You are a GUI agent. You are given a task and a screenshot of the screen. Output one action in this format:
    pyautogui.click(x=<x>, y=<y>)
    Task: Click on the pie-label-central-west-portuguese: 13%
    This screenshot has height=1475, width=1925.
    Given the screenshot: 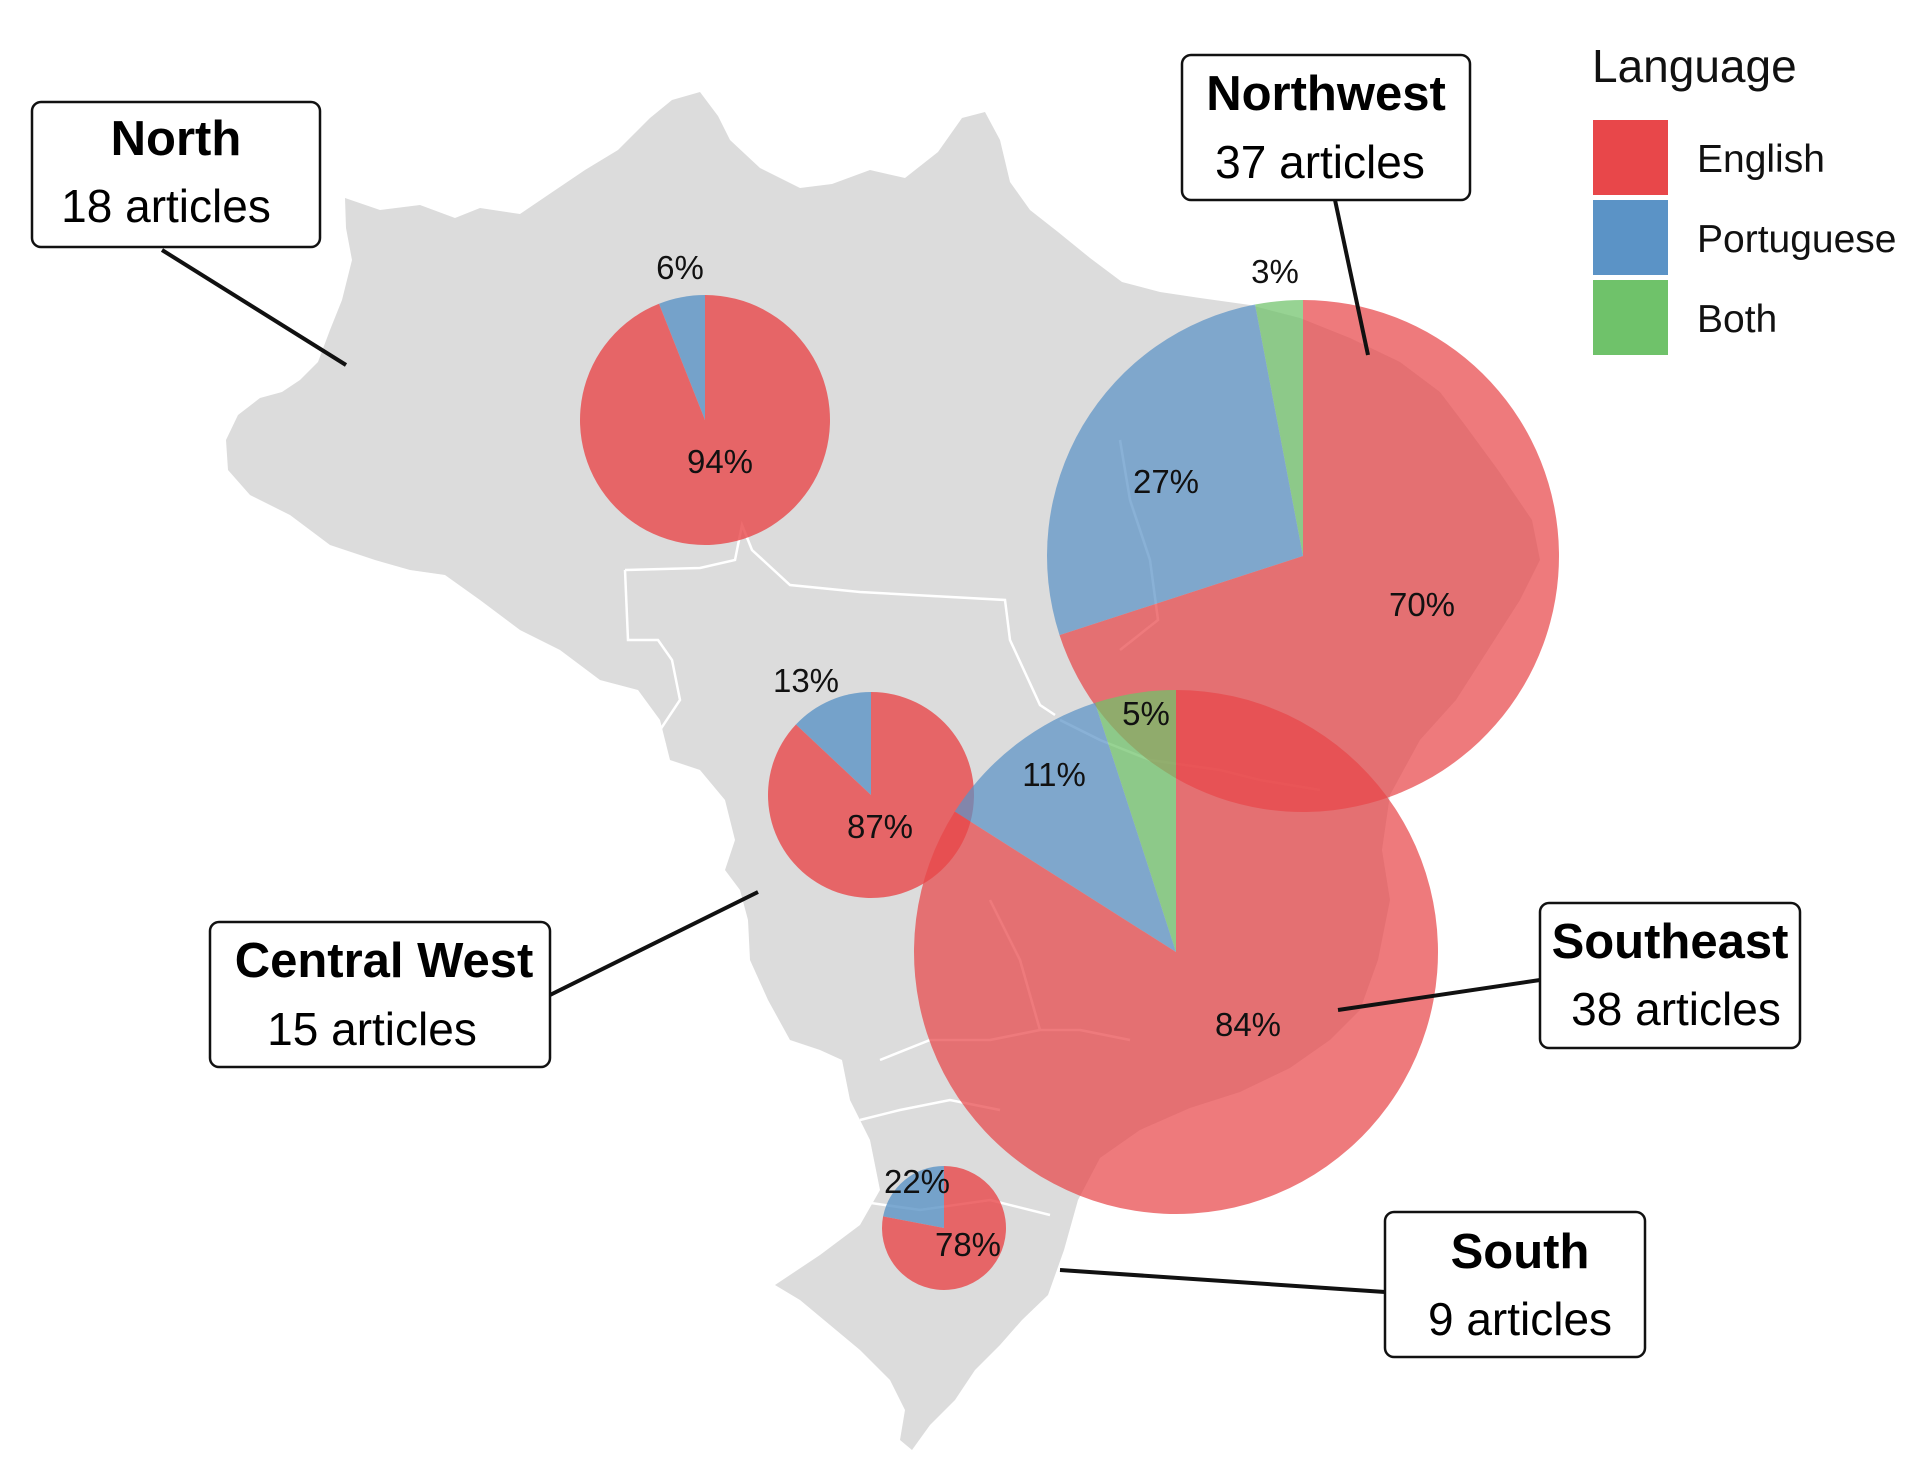 What is the action you would take?
    pyautogui.click(x=806, y=680)
    